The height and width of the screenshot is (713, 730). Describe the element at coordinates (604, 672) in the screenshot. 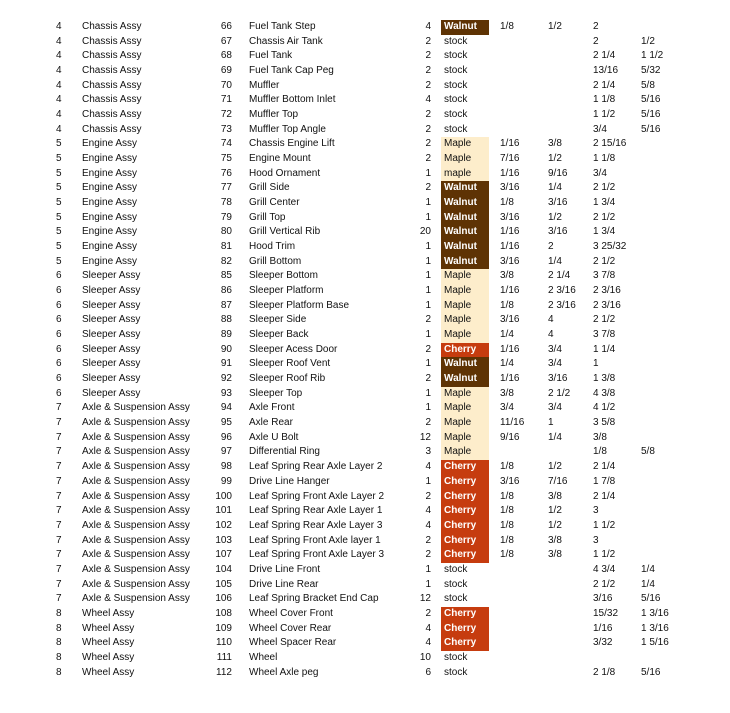

I see `length-cell: 2 1/8` at that location.